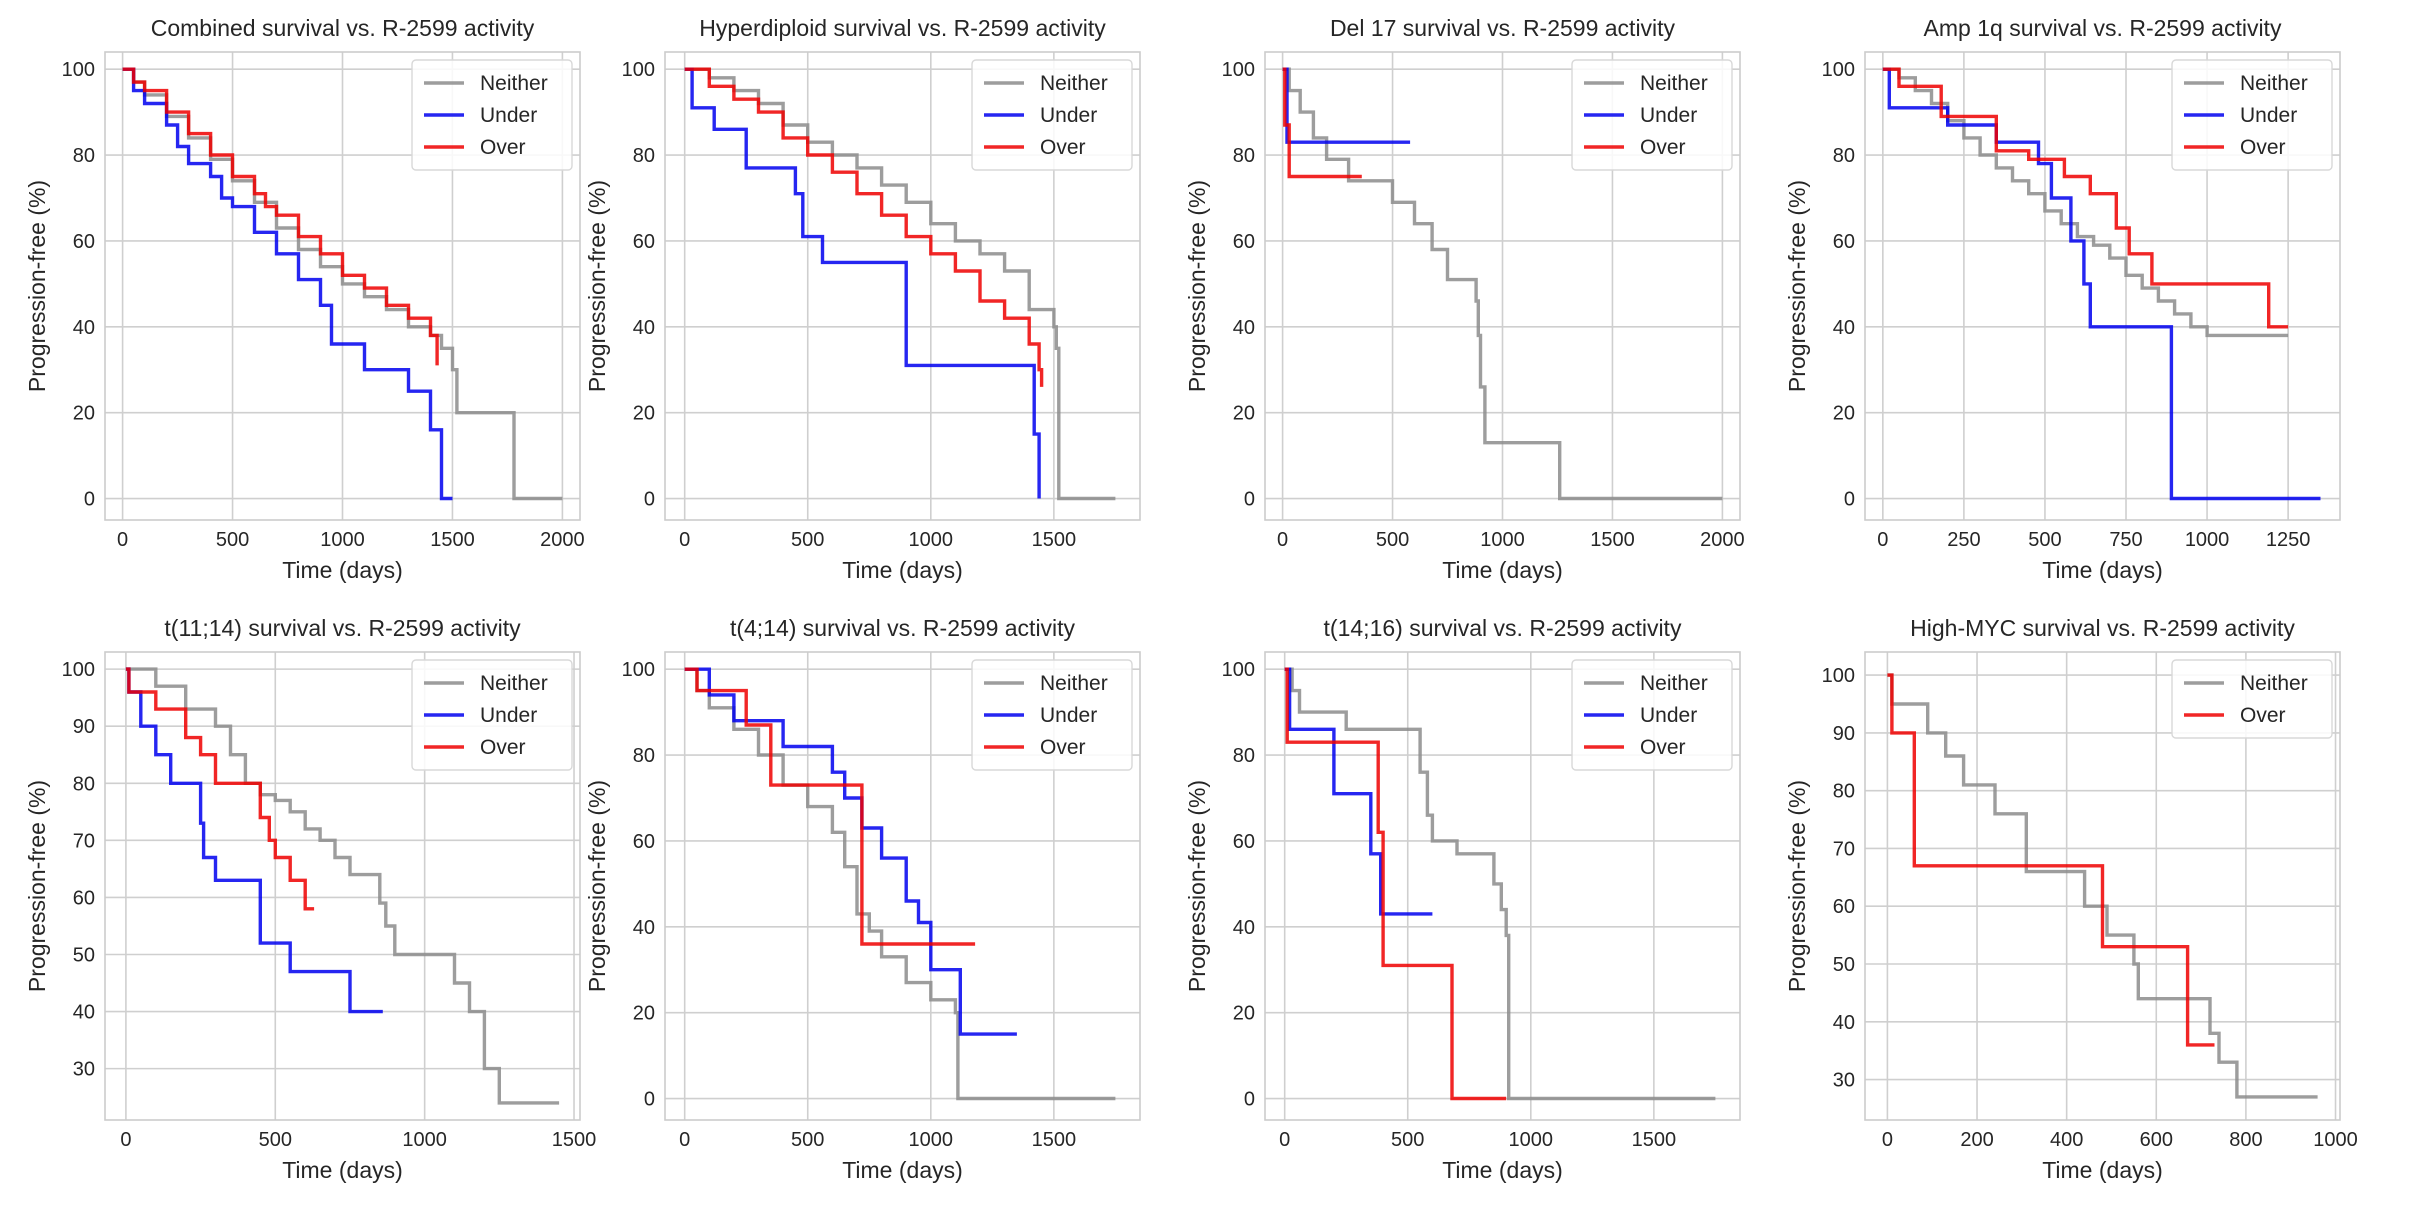 This screenshot has width=2418, height=1218. I want to click on x-tick-label: 600, so click(2156, 1140).